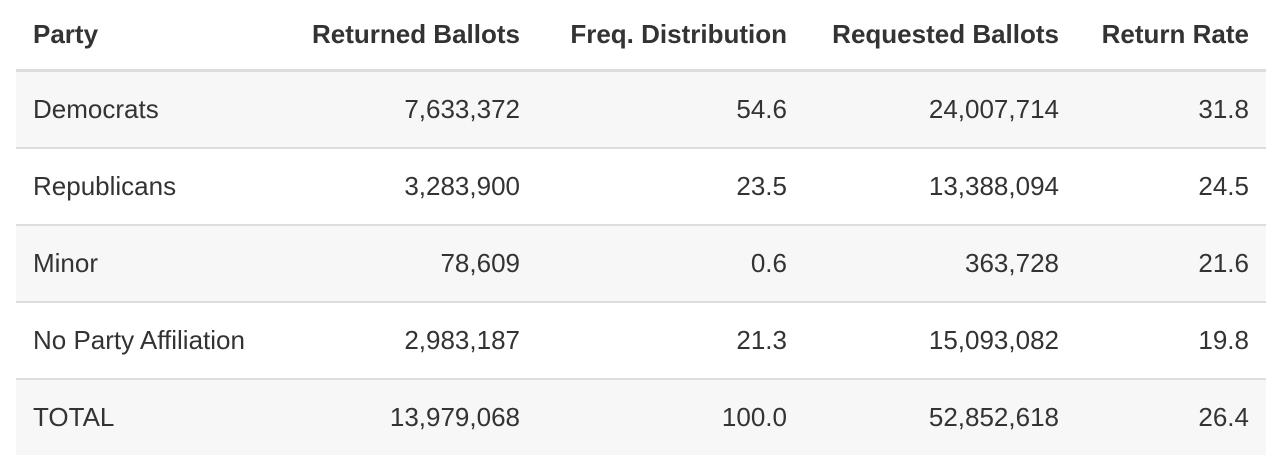  What do you see at coordinates (670, 340) in the screenshot?
I see `cell-freq-distribution: 21.3` at bounding box center [670, 340].